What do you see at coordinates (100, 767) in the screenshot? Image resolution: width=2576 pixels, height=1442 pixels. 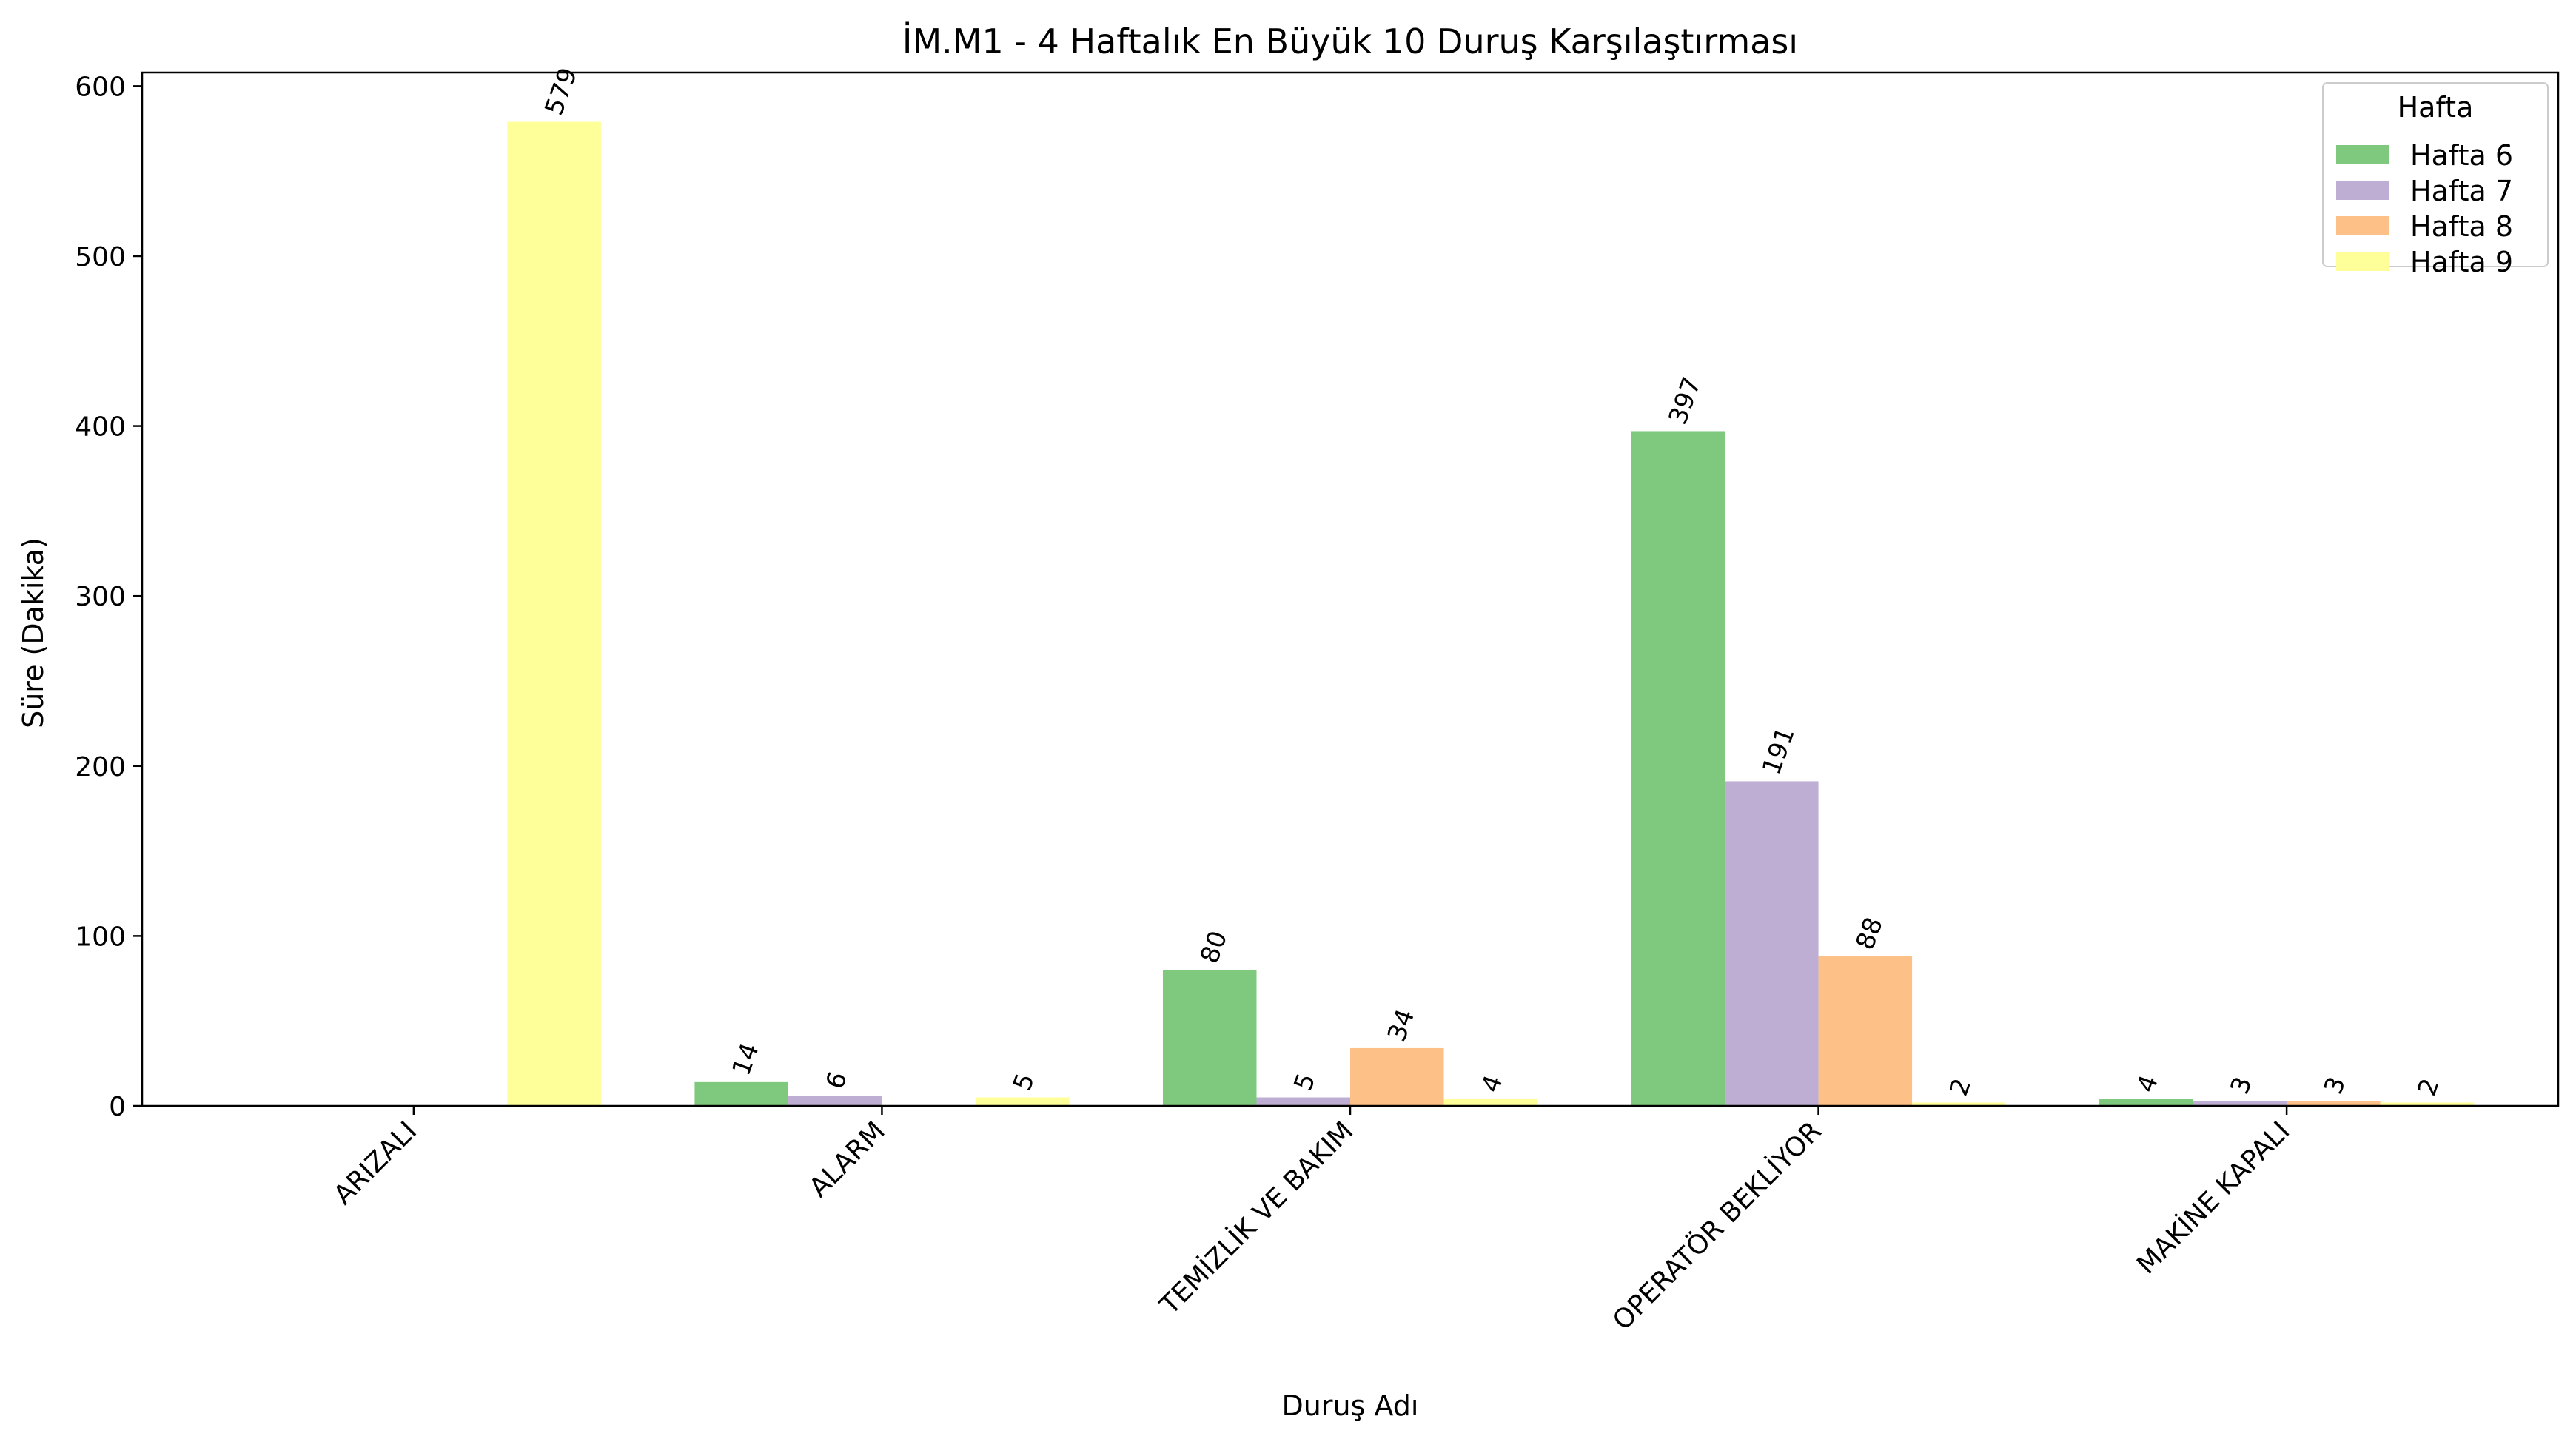 I see `y-tick-label: 200` at bounding box center [100, 767].